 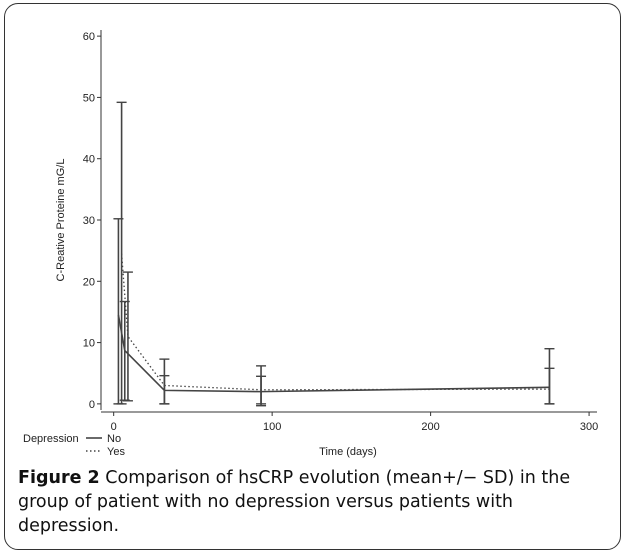 I want to click on y-tick-label: 60, so click(x=89, y=37).